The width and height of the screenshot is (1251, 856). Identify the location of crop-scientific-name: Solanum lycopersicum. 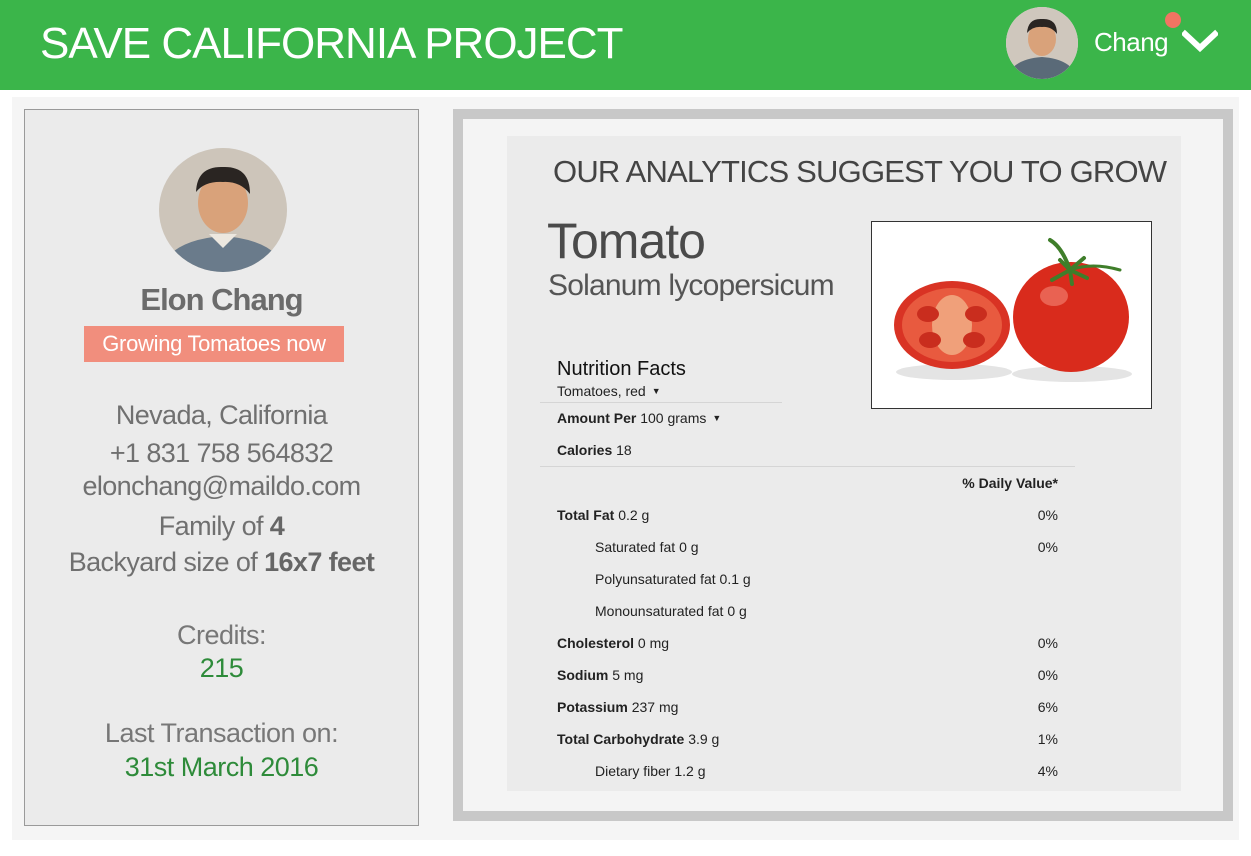
(691, 285).